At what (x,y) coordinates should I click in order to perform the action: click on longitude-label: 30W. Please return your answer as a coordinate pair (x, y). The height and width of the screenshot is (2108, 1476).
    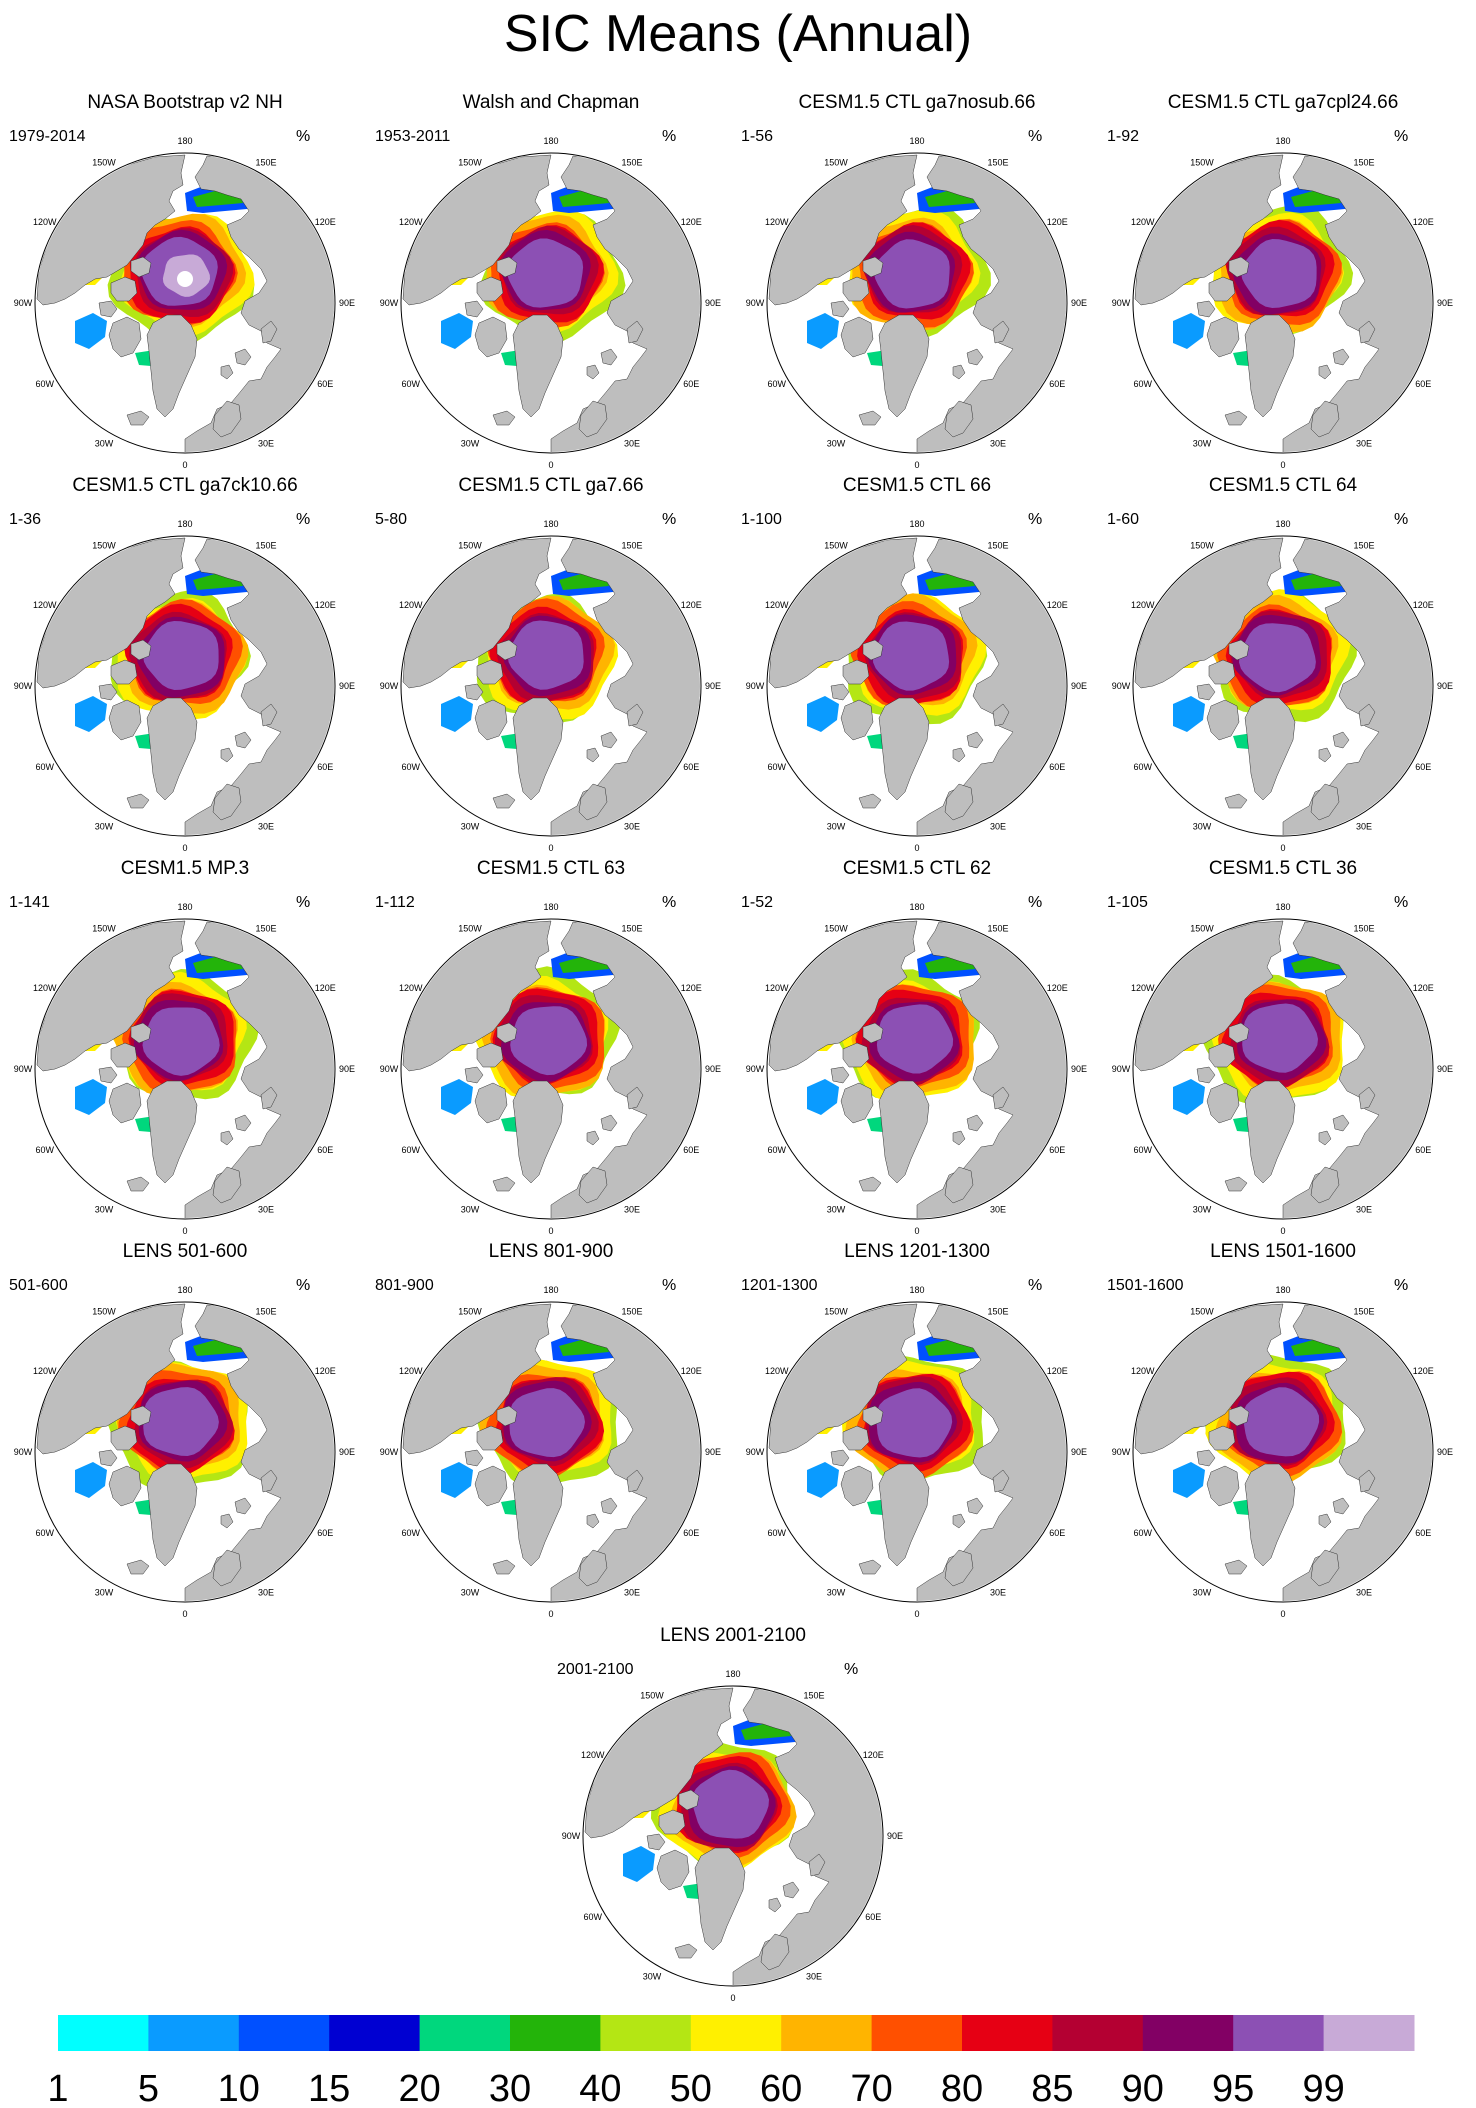
    Looking at the image, I should click on (470, 1209).